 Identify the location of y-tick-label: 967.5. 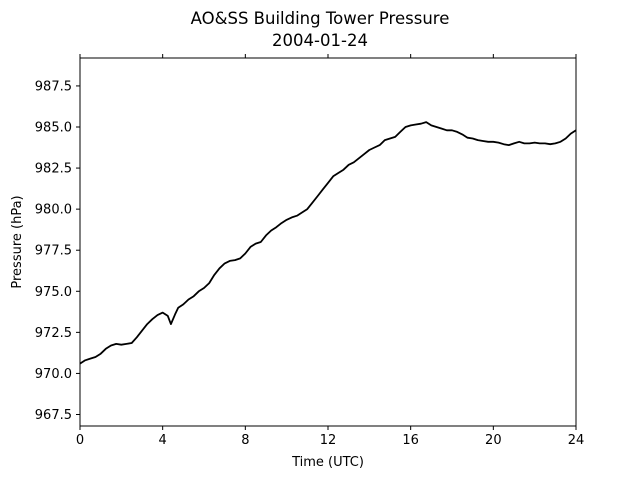
(53, 415).